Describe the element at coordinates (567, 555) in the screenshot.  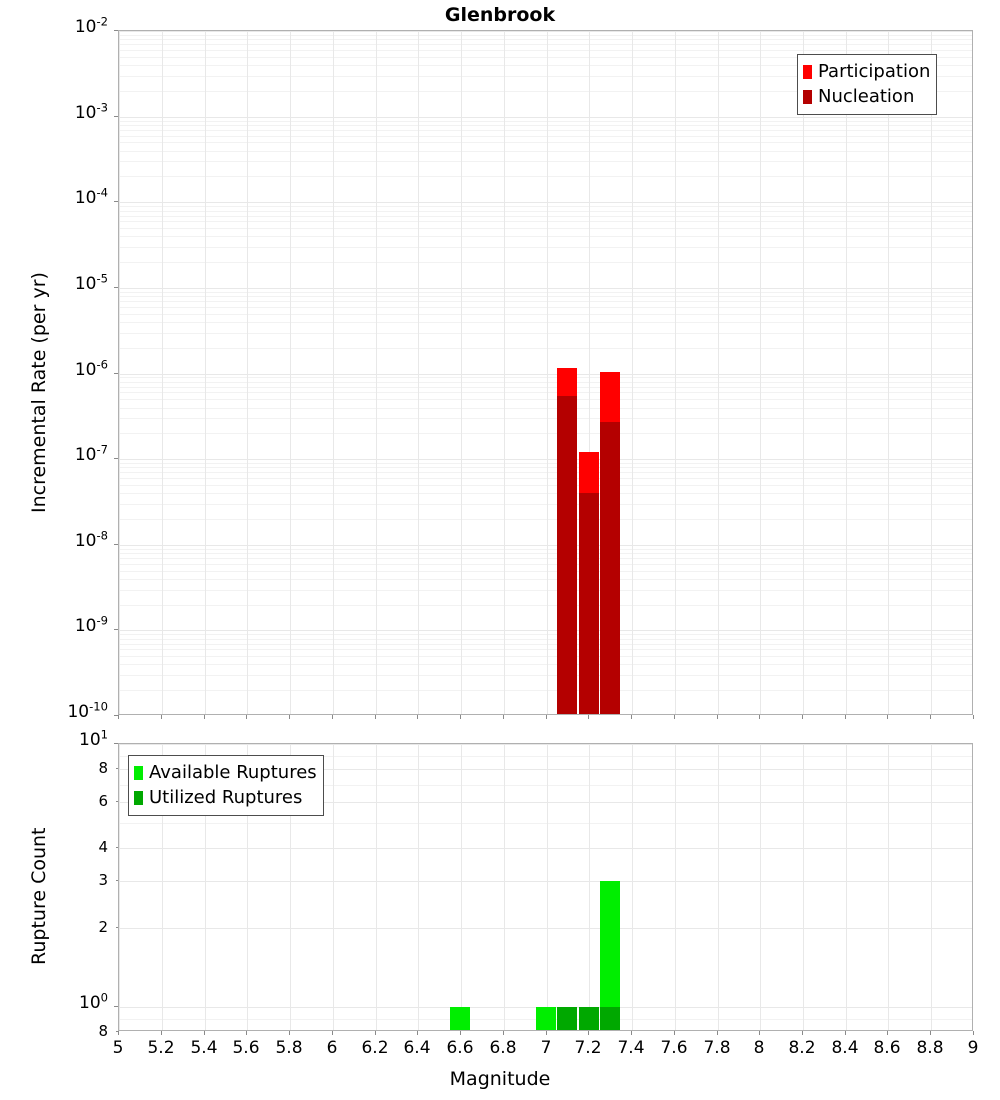
I see `bar-nucleation-m7.1` at that location.